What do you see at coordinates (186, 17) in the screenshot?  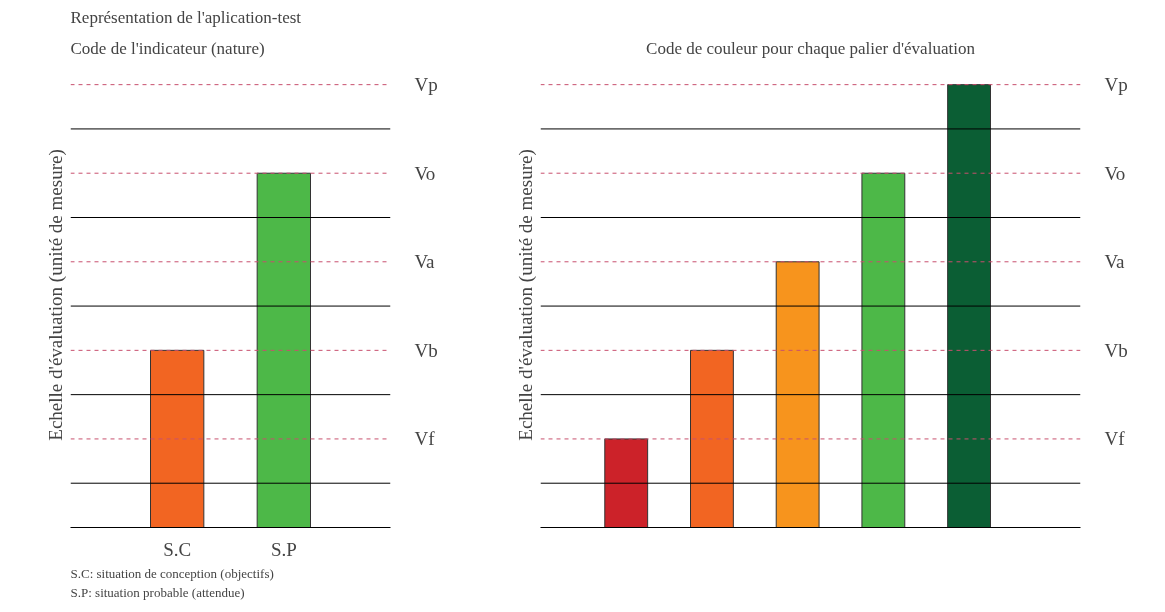 I see `chart-title: Représentation de l'aplication-test` at bounding box center [186, 17].